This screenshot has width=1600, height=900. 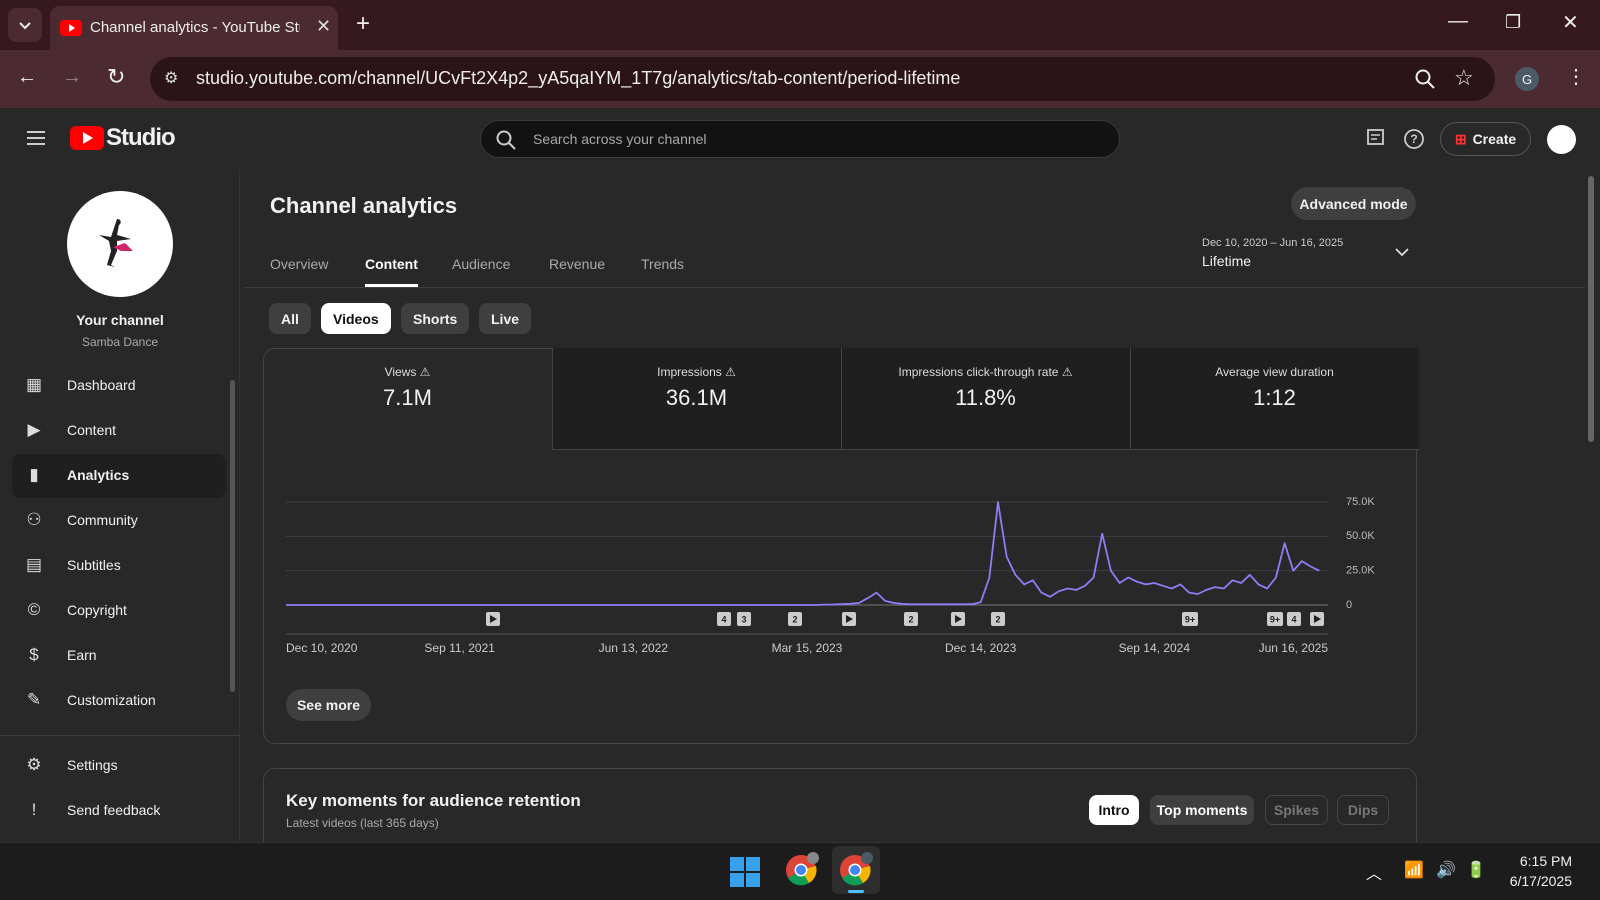 What do you see at coordinates (1374, 874) in the screenshot?
I see `tray-overflow: ︿` at bounding box center [1374, 874].